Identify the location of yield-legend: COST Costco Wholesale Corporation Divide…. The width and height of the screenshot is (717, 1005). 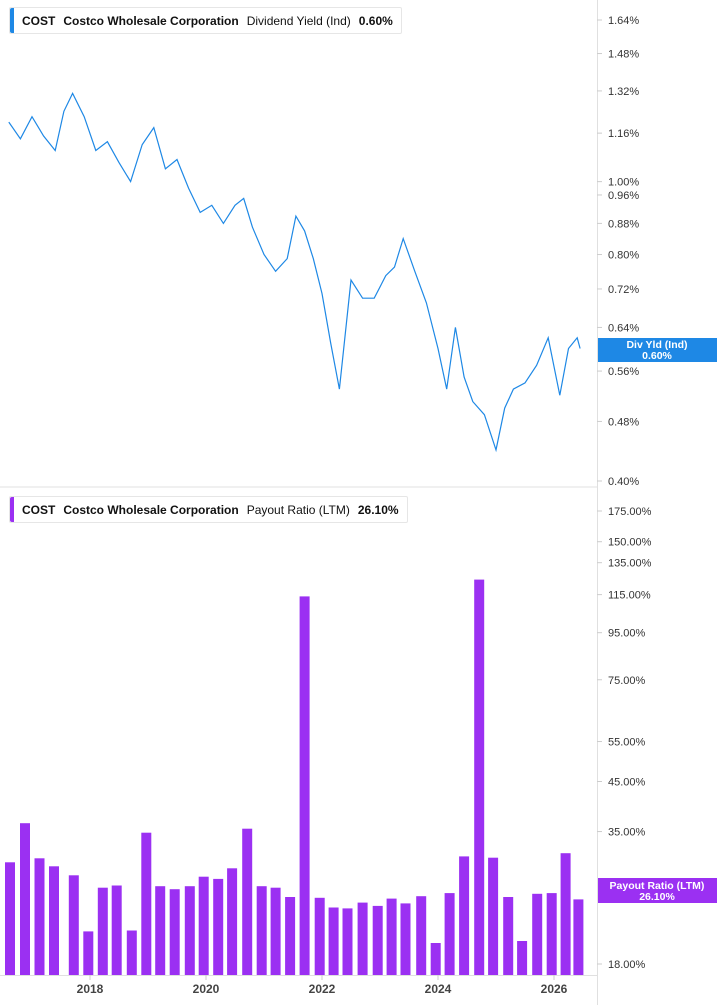
(205, 20).